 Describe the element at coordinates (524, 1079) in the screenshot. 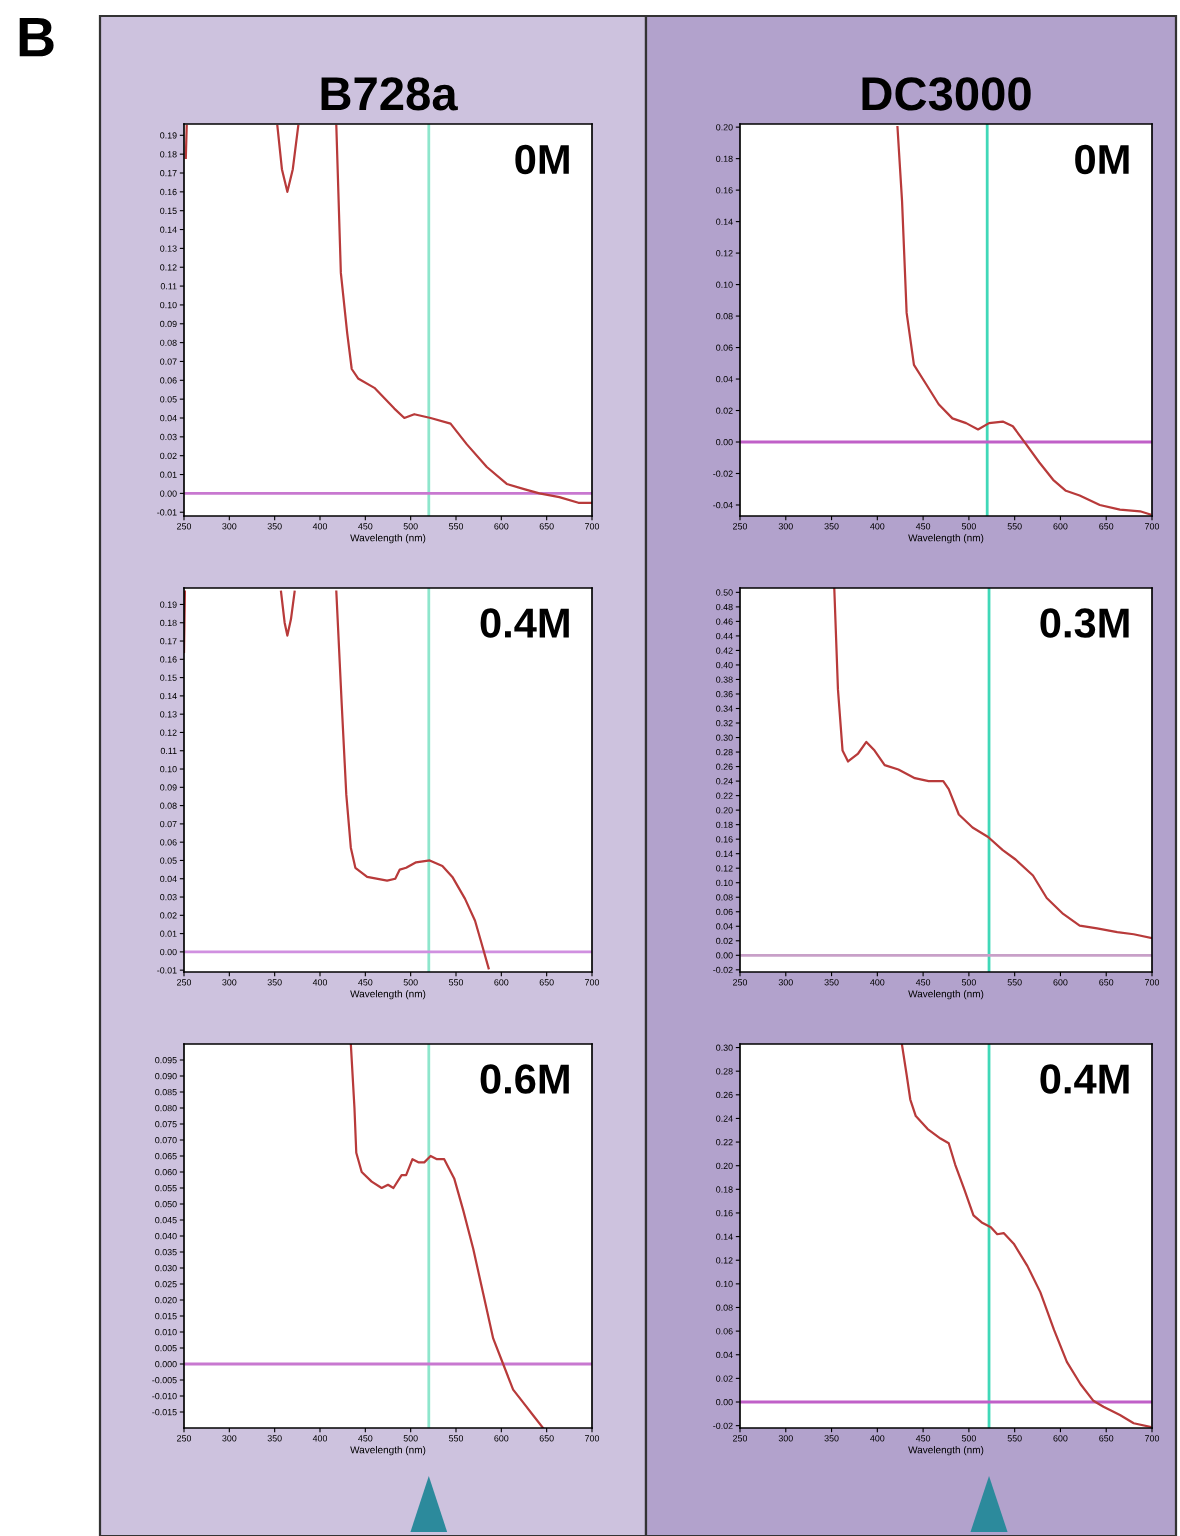

I see `annotation: 0.6M` at that location.